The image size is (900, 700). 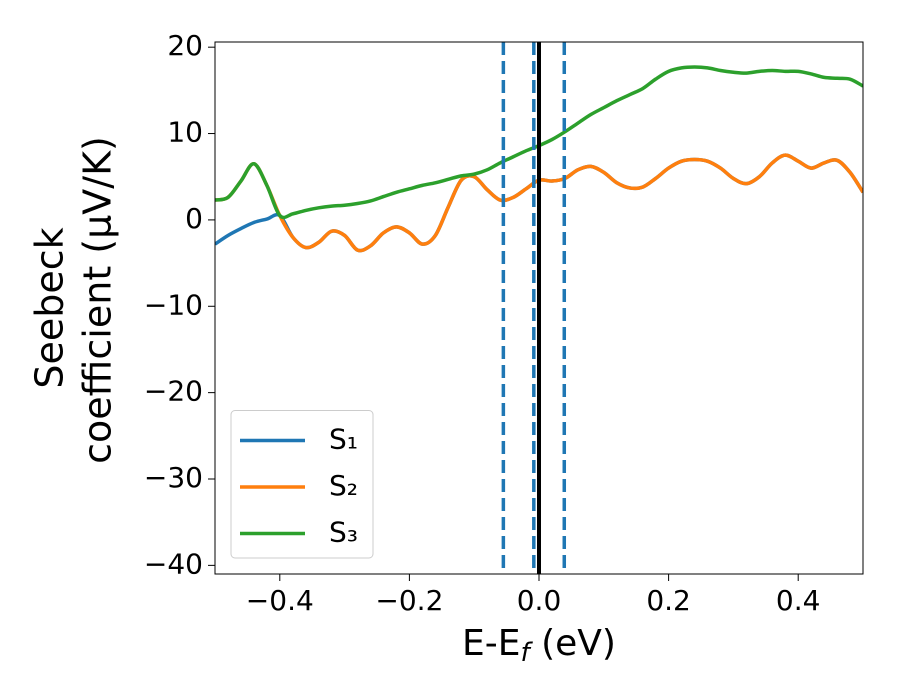 What do you see at coordinates (50, 307) in the screenshot?
I see `y-axis-label: Seebeck` at bounding box center [50, 307].